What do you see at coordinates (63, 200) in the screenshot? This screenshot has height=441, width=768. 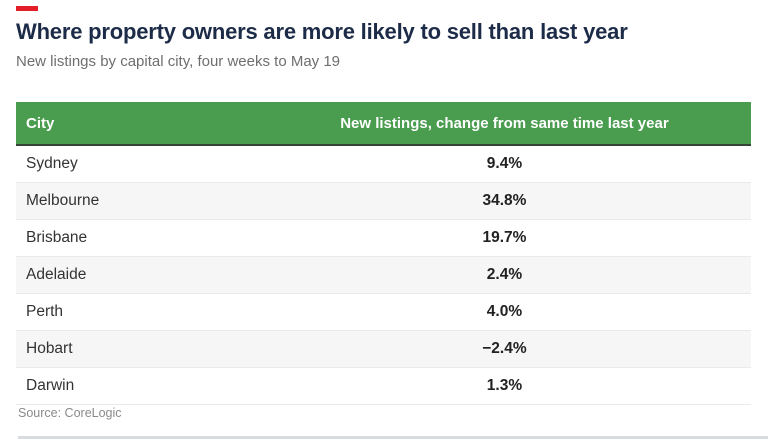 I see `city-cell: Melbourne` at bounding box center [63, 200].